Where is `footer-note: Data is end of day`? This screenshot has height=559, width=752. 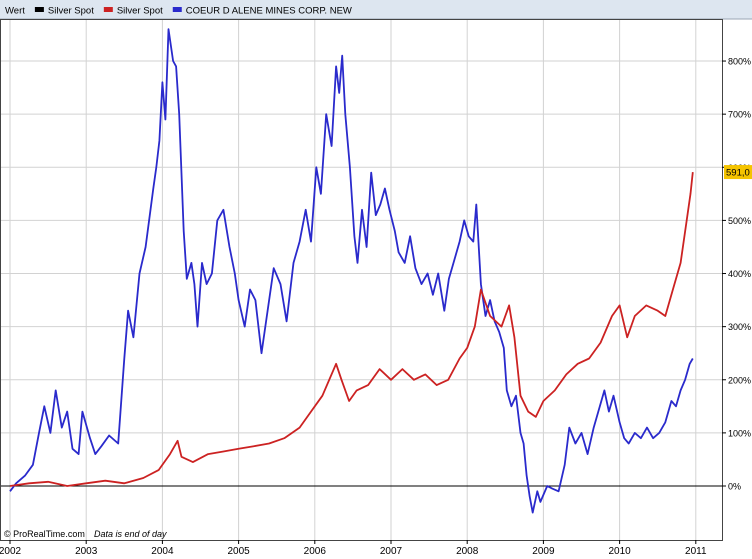 footer-note: Data is end of day is located at coordinates (130, 534).